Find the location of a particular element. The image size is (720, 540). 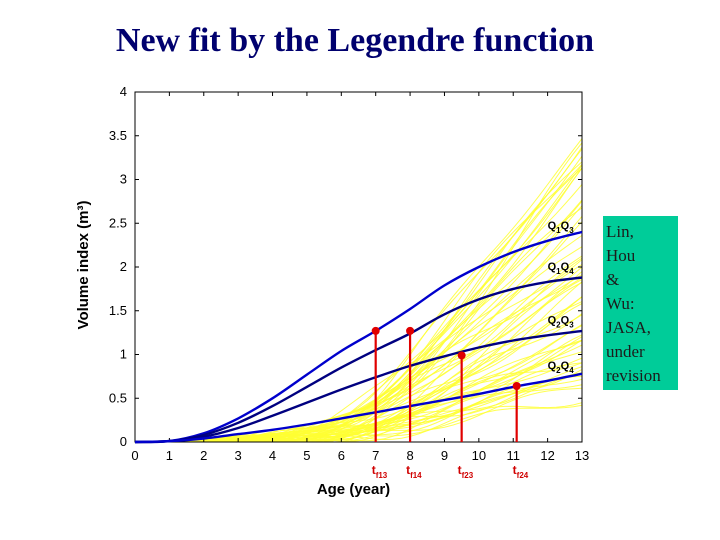

marker-label: tf23 is located at coordinates (466, 471).